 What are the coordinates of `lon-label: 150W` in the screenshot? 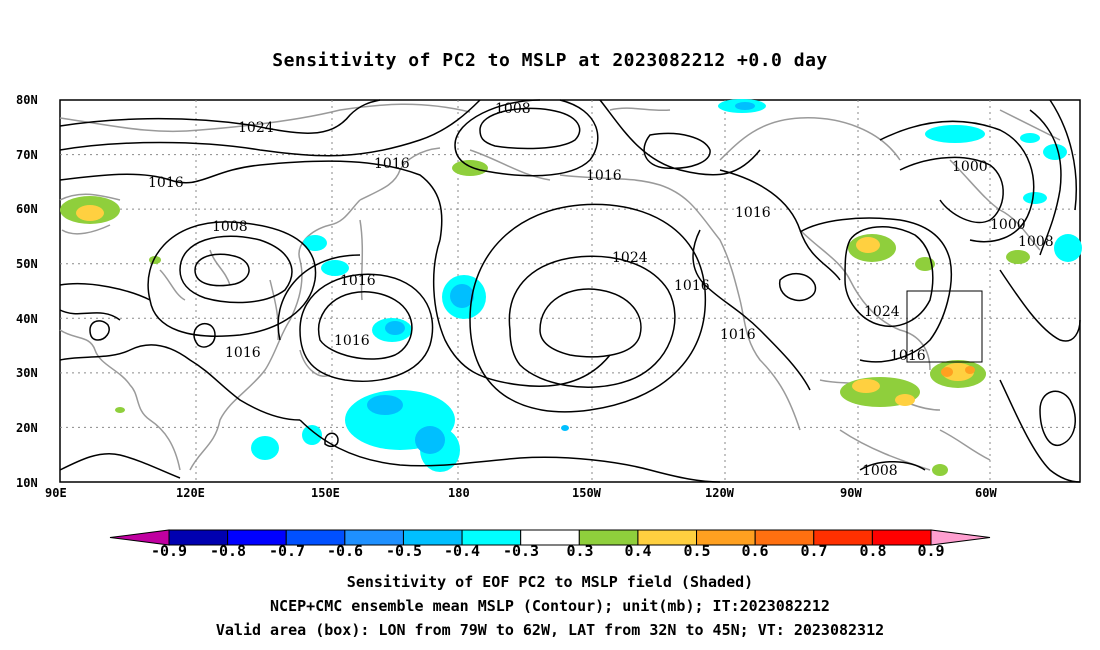 It's located at (587, 493).